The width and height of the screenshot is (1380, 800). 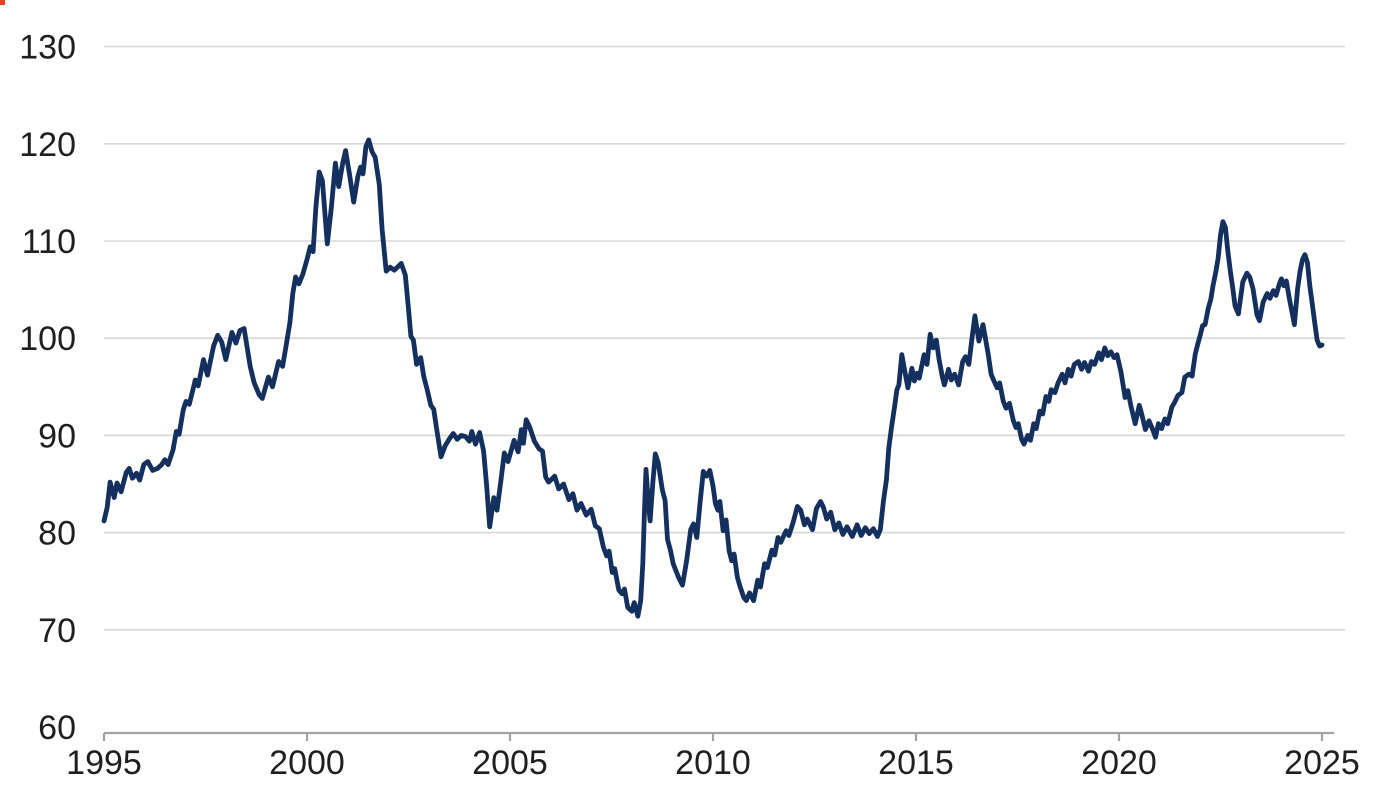 I want to click on y-tick-label: 90, so click(x=57, y=436).